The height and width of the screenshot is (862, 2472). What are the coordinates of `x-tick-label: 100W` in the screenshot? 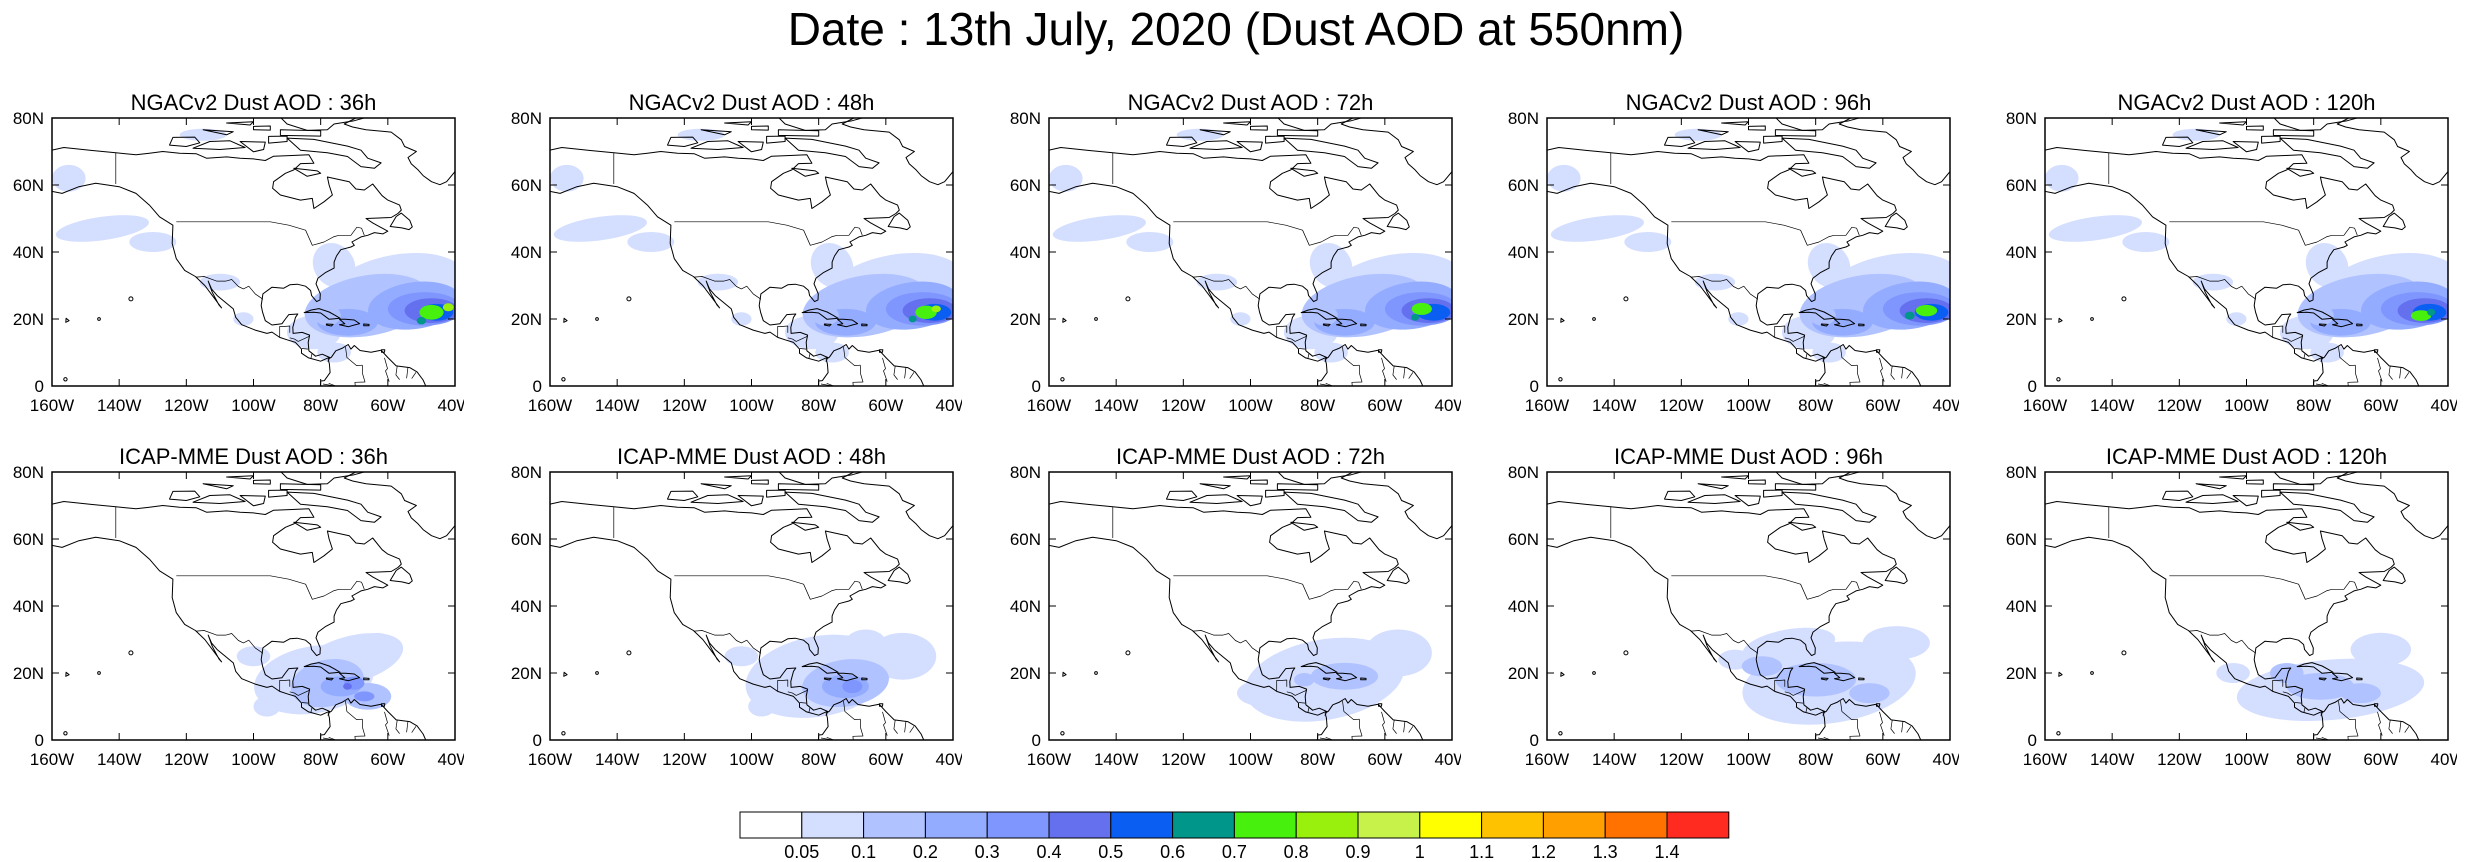 It's located at (2246, 759).